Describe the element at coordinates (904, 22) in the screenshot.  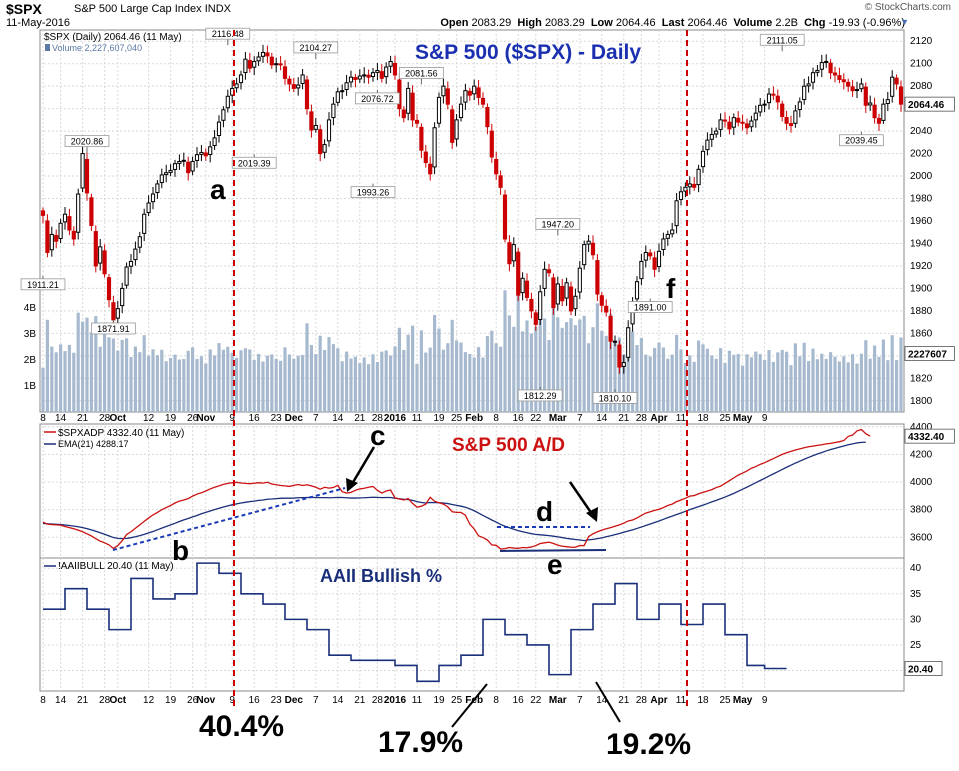
I see `chevron-down-icon: ▼` at that location.